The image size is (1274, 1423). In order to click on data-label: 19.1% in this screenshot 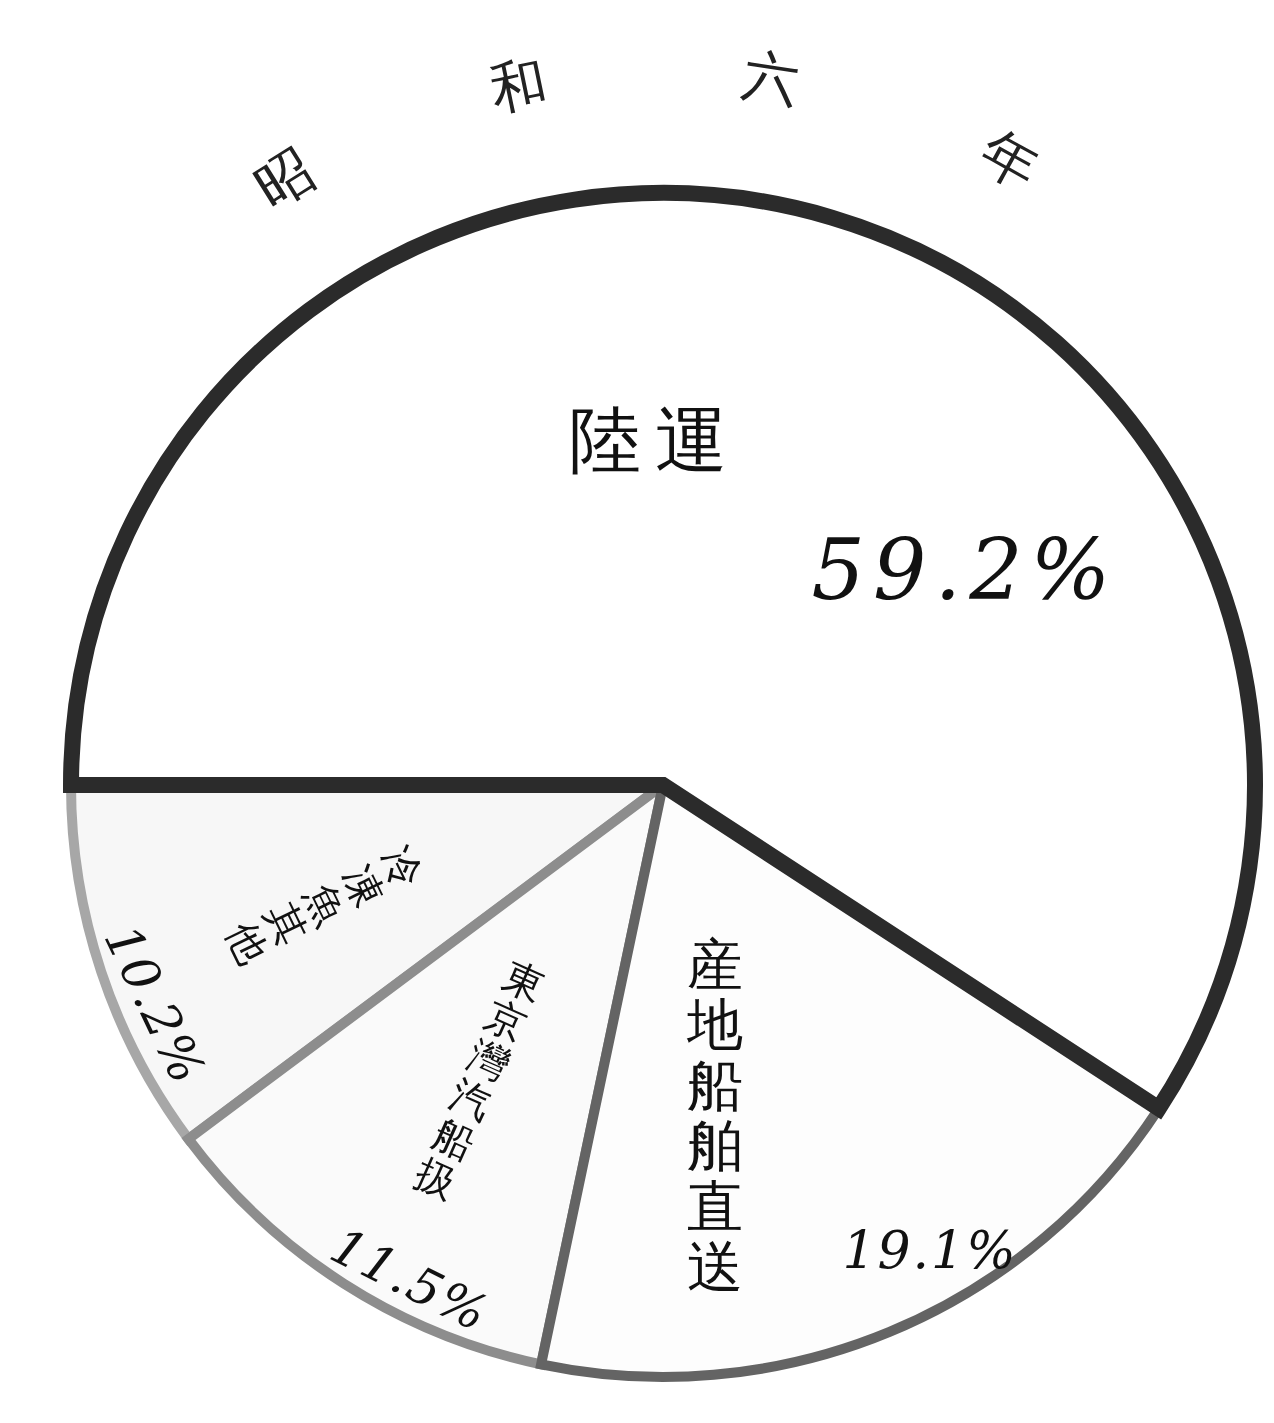, I will do `click(930, 1250)`.